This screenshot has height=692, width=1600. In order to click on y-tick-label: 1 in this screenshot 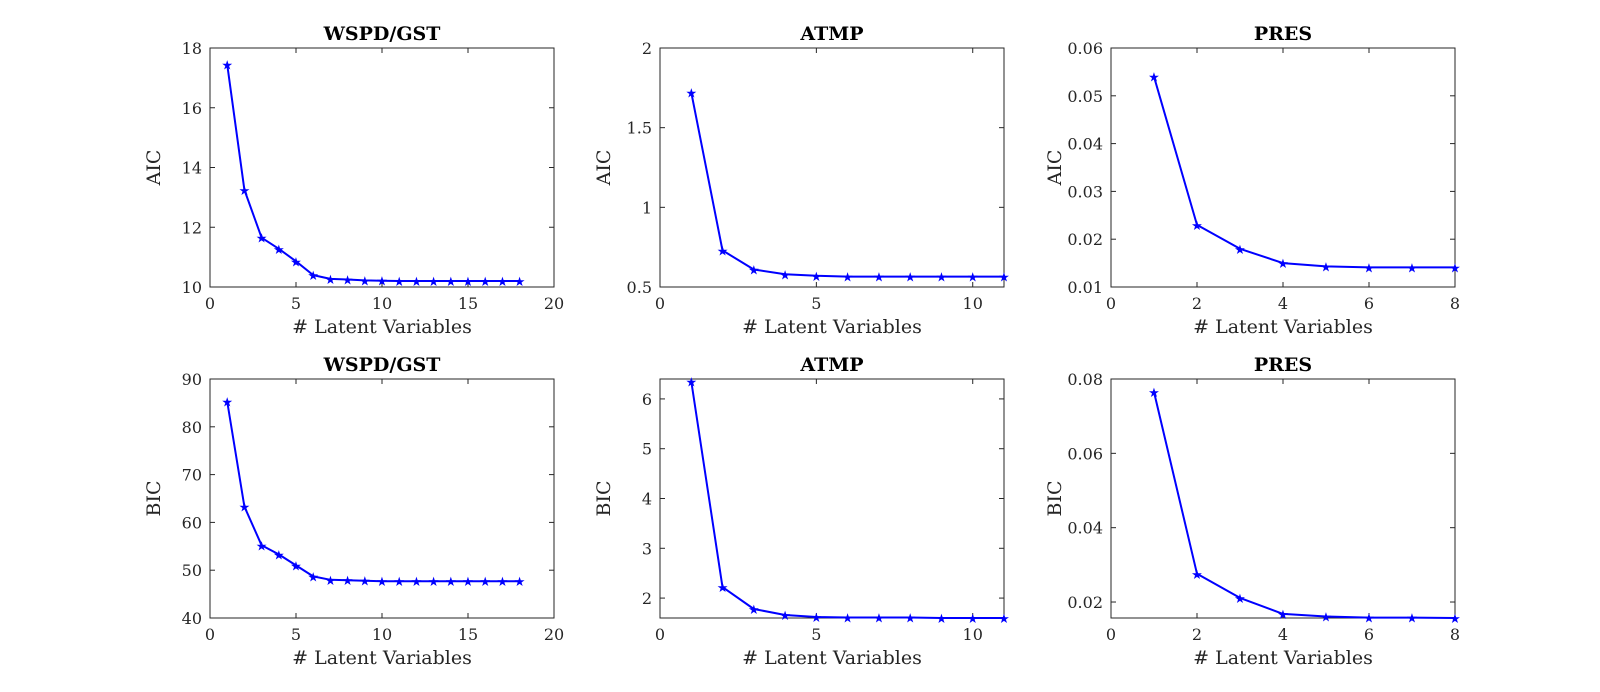, I will do `click(647, 207)`.